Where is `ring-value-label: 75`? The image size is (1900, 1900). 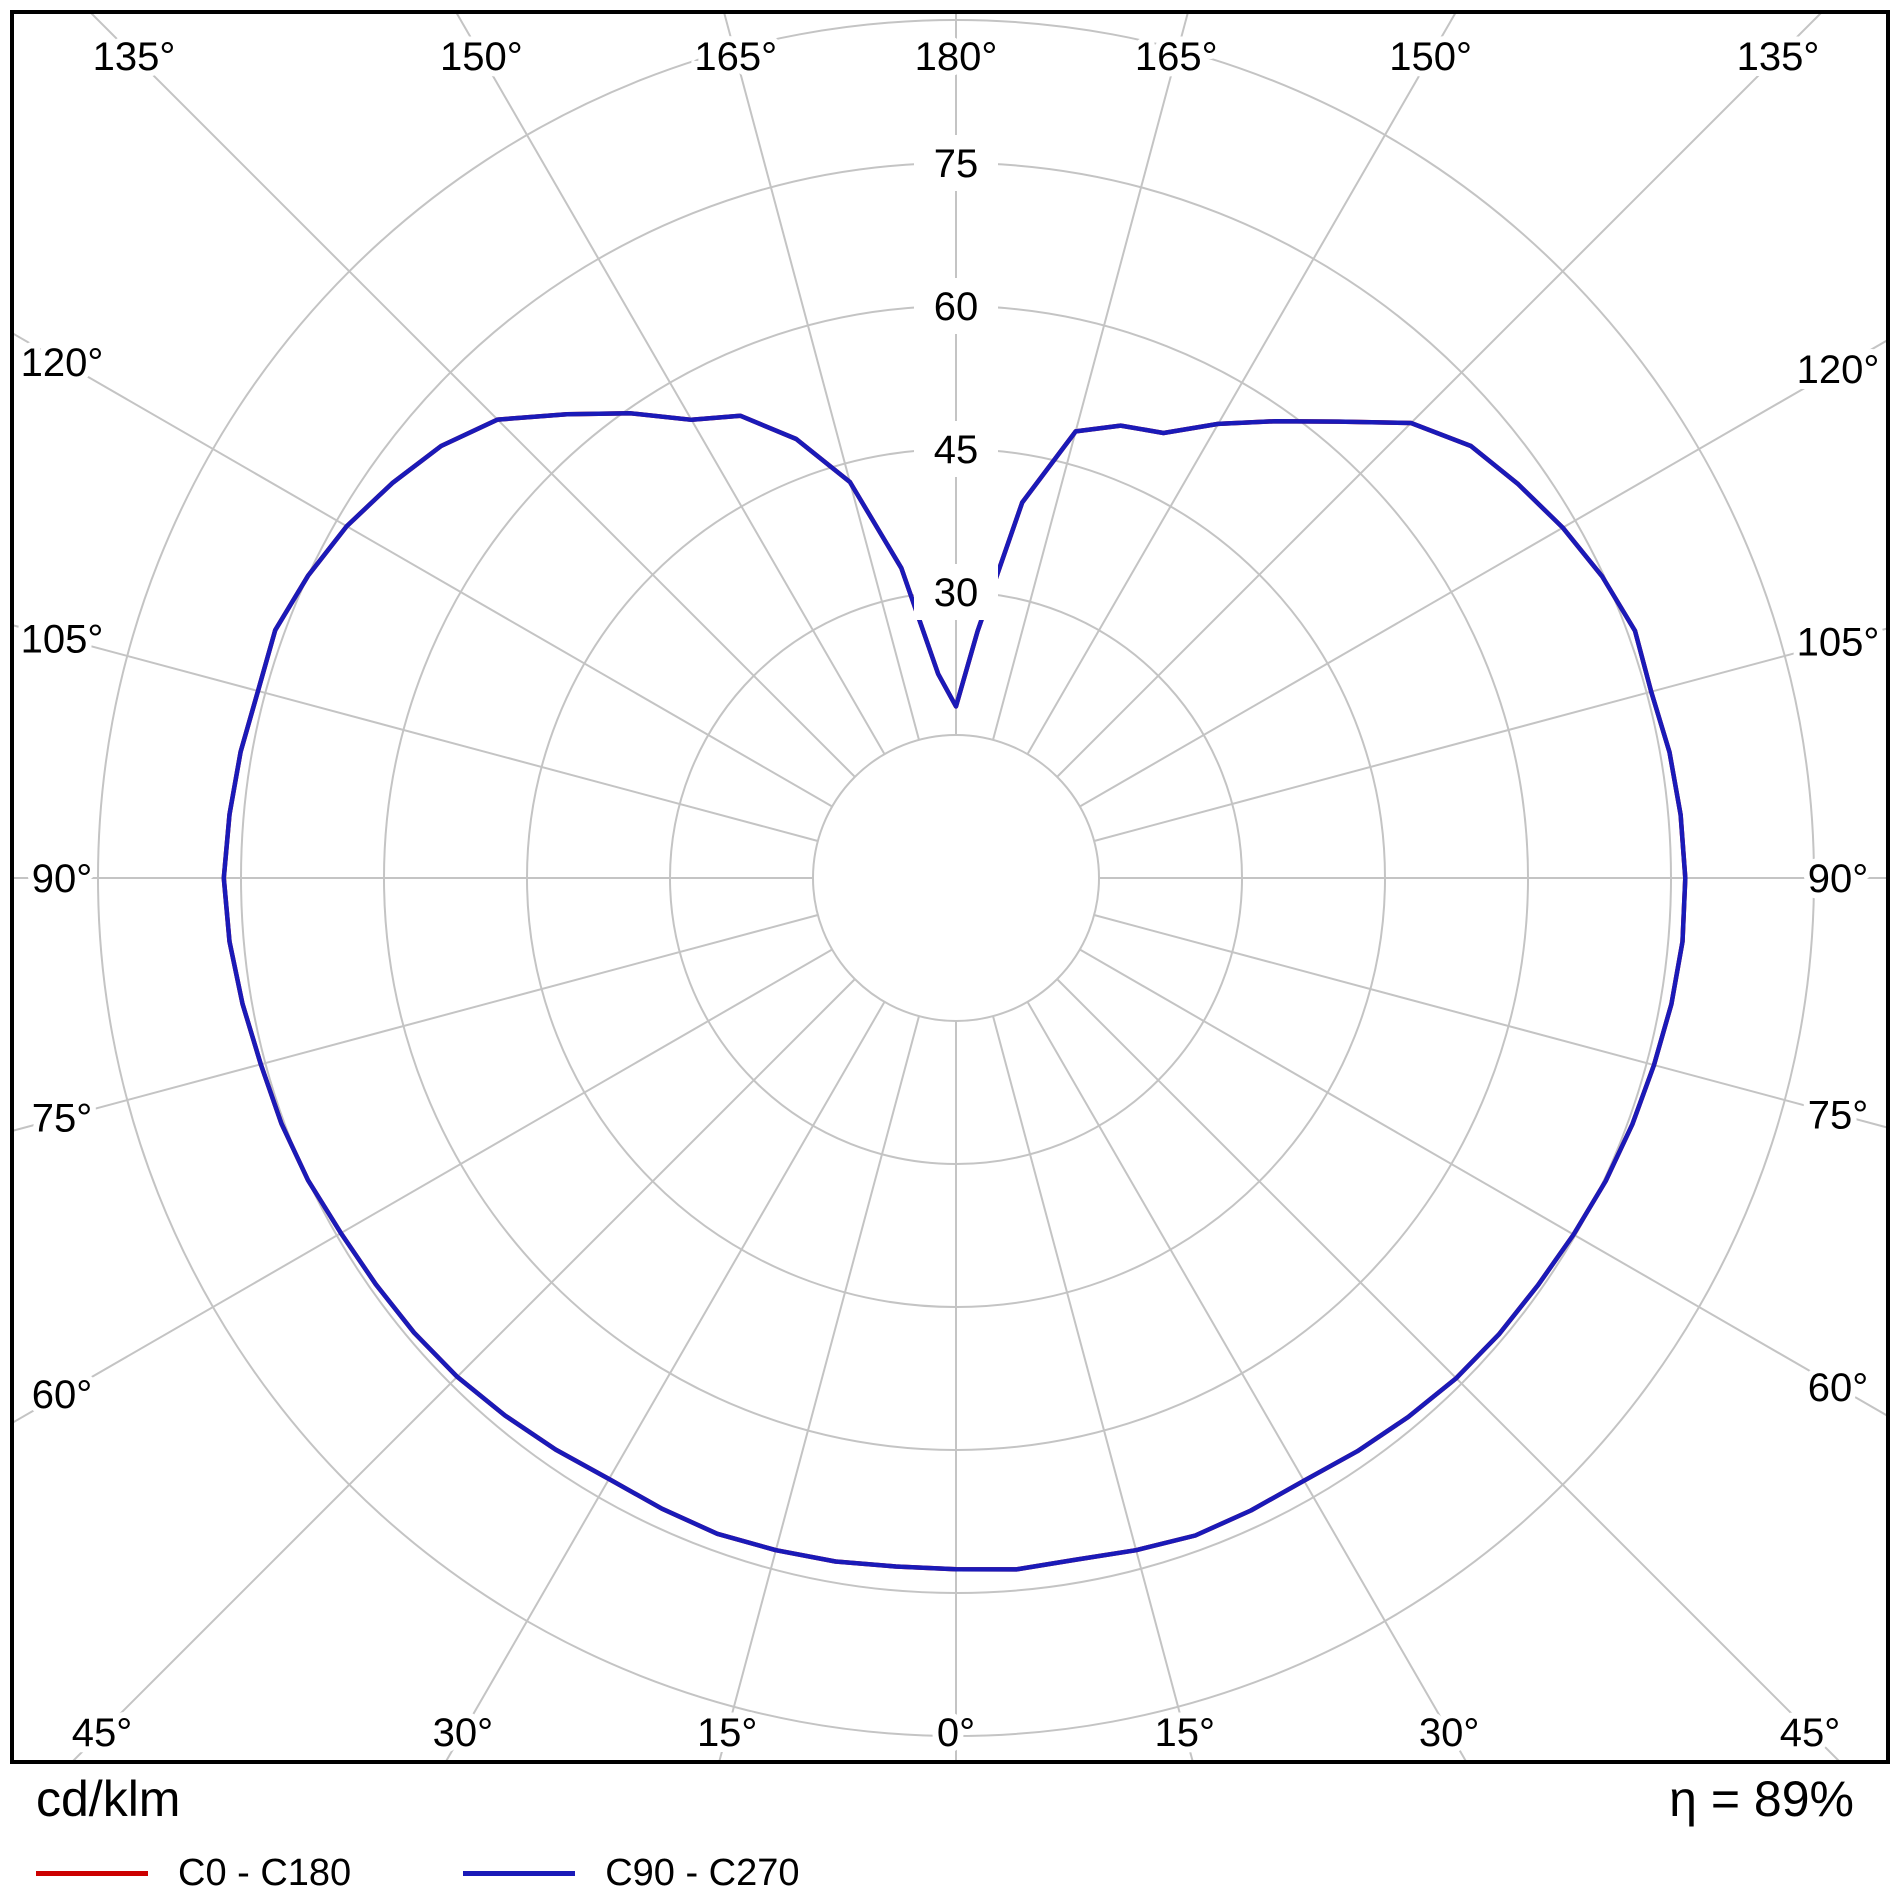
ring-value-label: 75 is located at coordinates (956, 164).